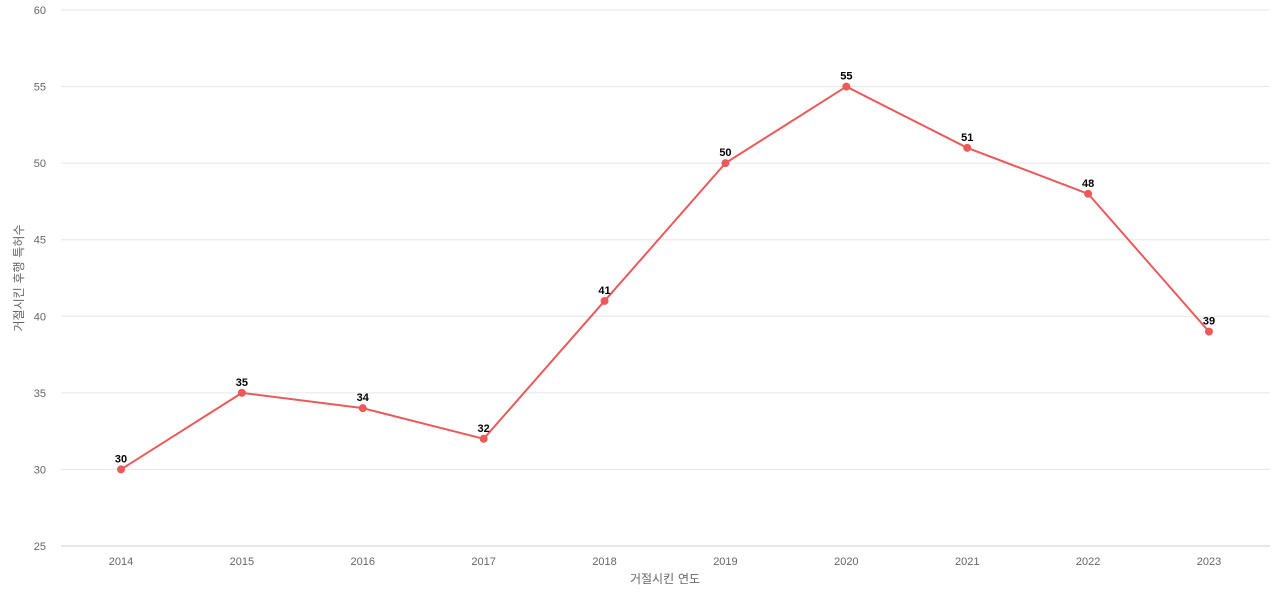 The image size is (1280, 600). I want to click on x-axis-ticks: 2014 2015 2016 2017 2018 2019 2020 2021 2022 2023, so click(665, 562).